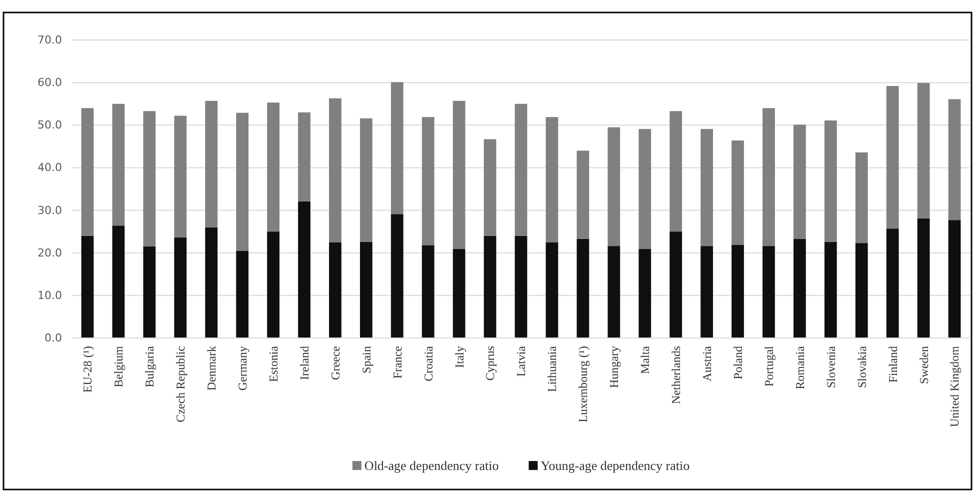  I want to click on y-tick-label: 60.0, so click(50, 83).